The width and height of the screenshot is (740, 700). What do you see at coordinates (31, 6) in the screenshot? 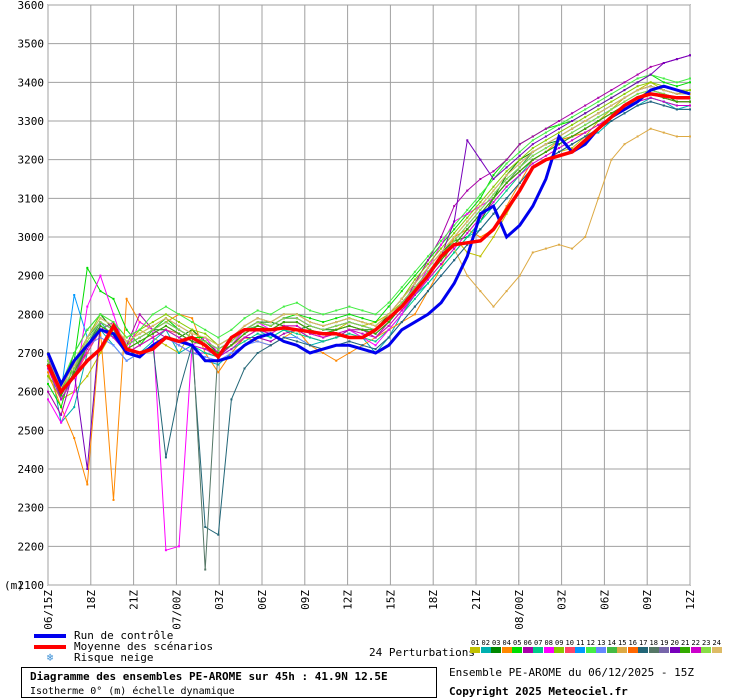
I see `y-tick-label: 3600` at bounding box center [31, 6].